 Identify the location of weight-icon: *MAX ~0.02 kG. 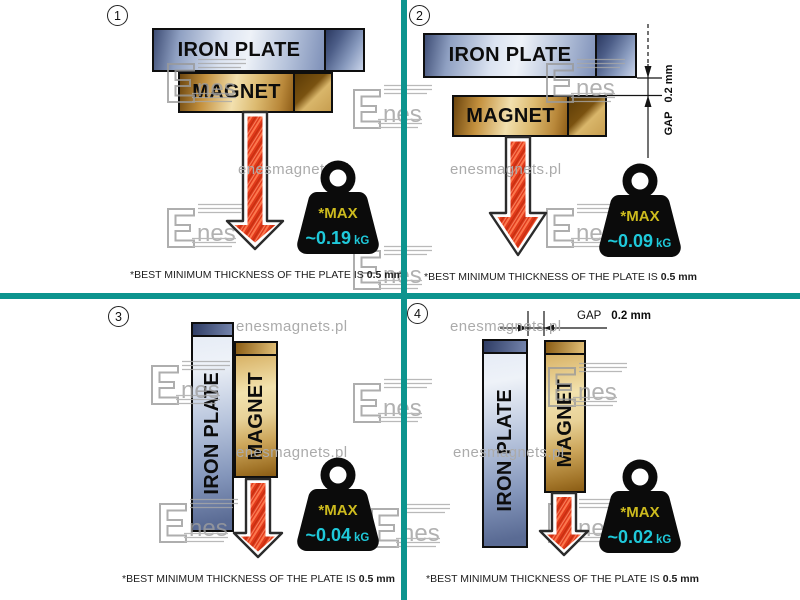
(640, 506).